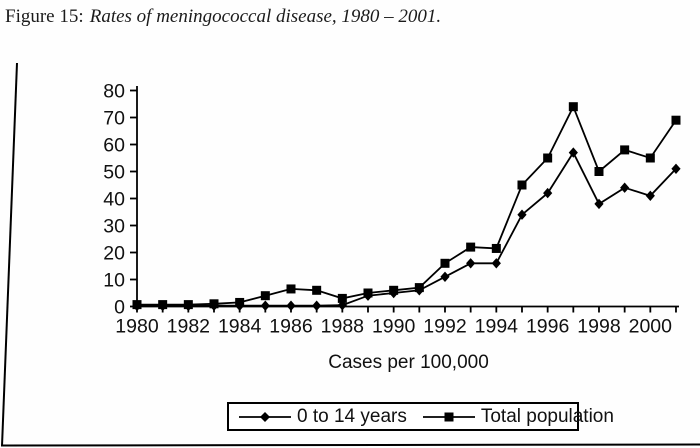 The image size is (700, 448). What do you see at coordinates (290, 327) in the screenshot?
I see `x-tick-label: 1986` at bounding box center [290, 327].